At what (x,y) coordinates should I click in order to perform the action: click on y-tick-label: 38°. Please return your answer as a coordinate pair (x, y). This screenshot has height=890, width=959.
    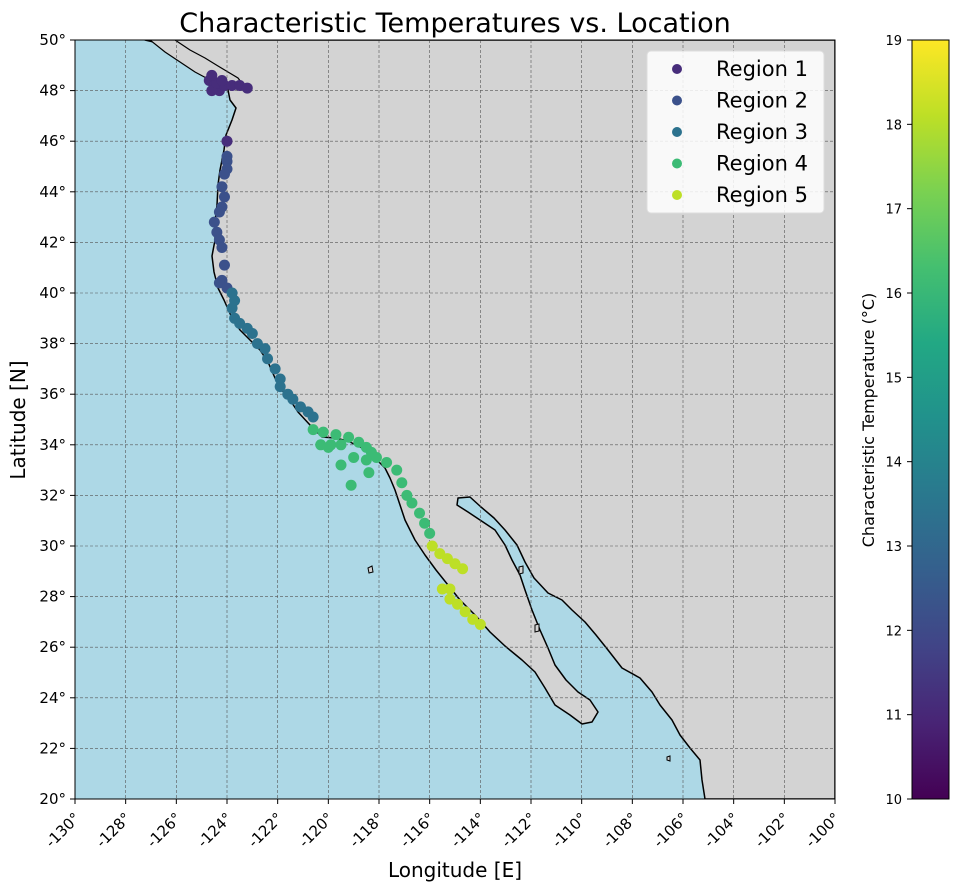
    Looking at the image, I should click on (52, 344).